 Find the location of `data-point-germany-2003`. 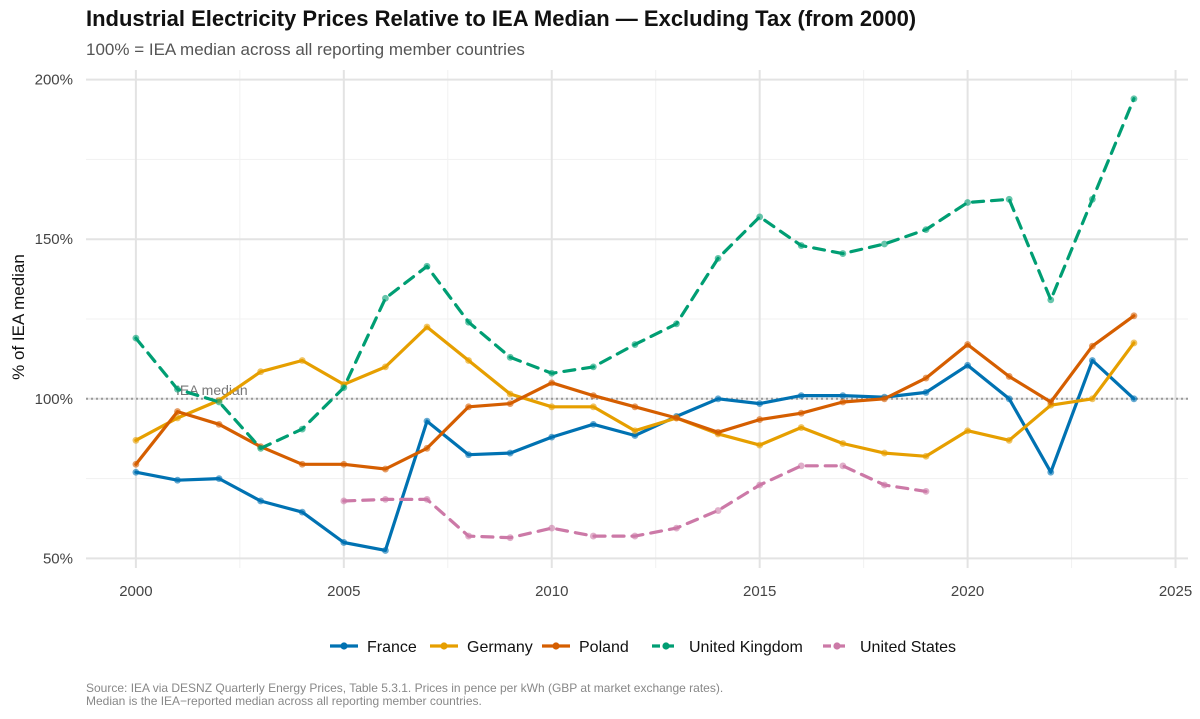

data-point-germany-2003 is located at coordinates (261, 372).